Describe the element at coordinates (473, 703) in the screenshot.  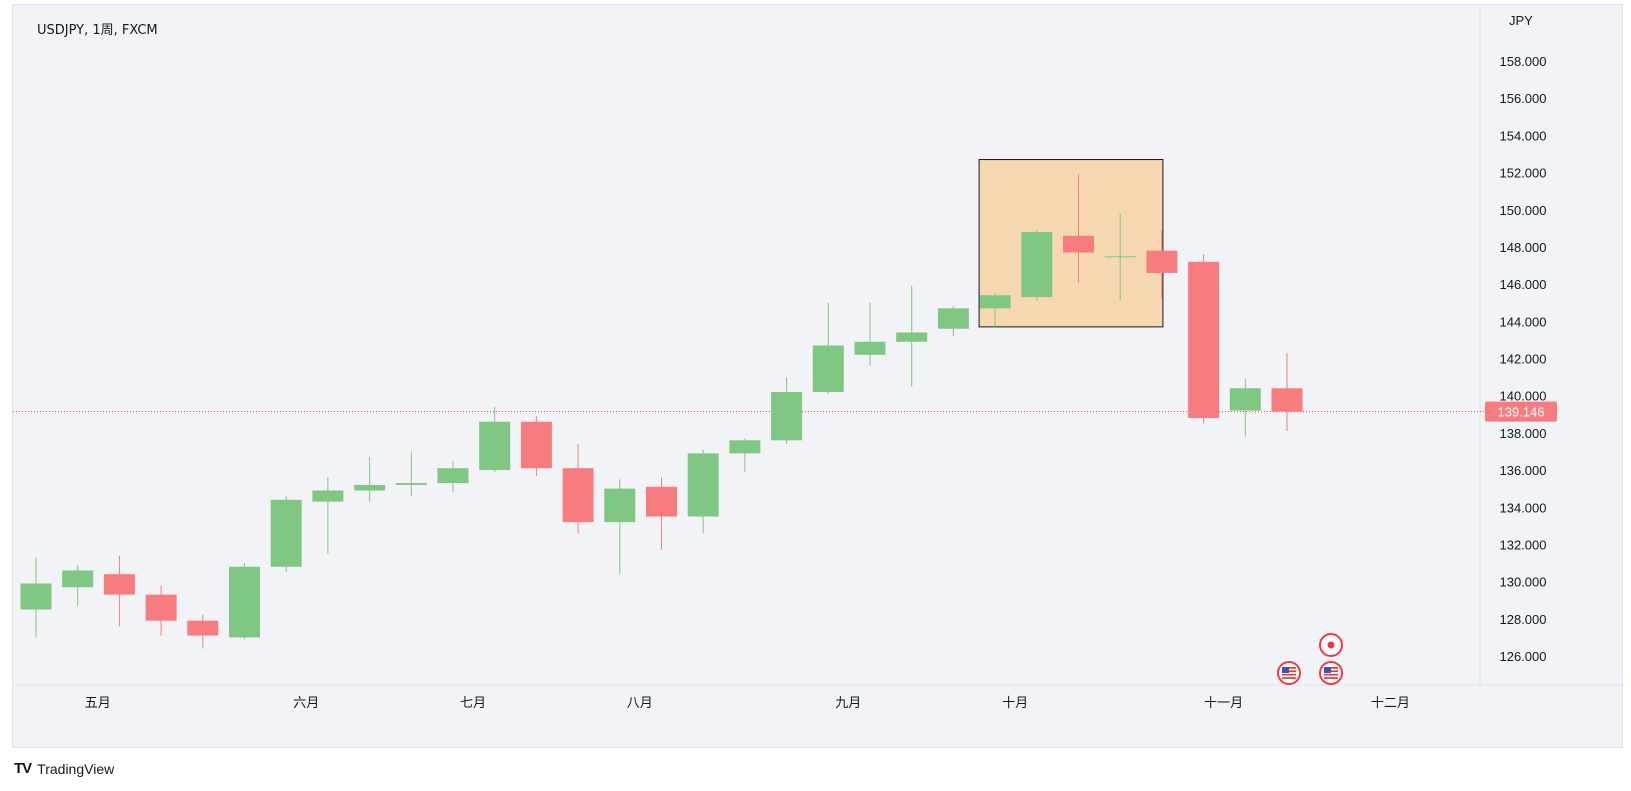
I see `x-tick-label: 七月` at that location.